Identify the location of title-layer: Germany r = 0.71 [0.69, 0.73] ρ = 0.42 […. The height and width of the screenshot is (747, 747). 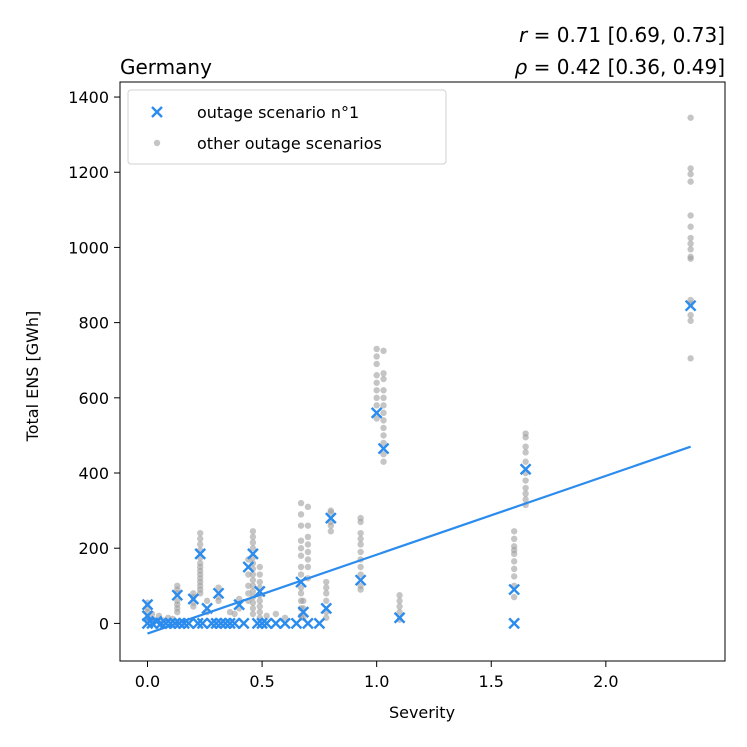
(422, 51).